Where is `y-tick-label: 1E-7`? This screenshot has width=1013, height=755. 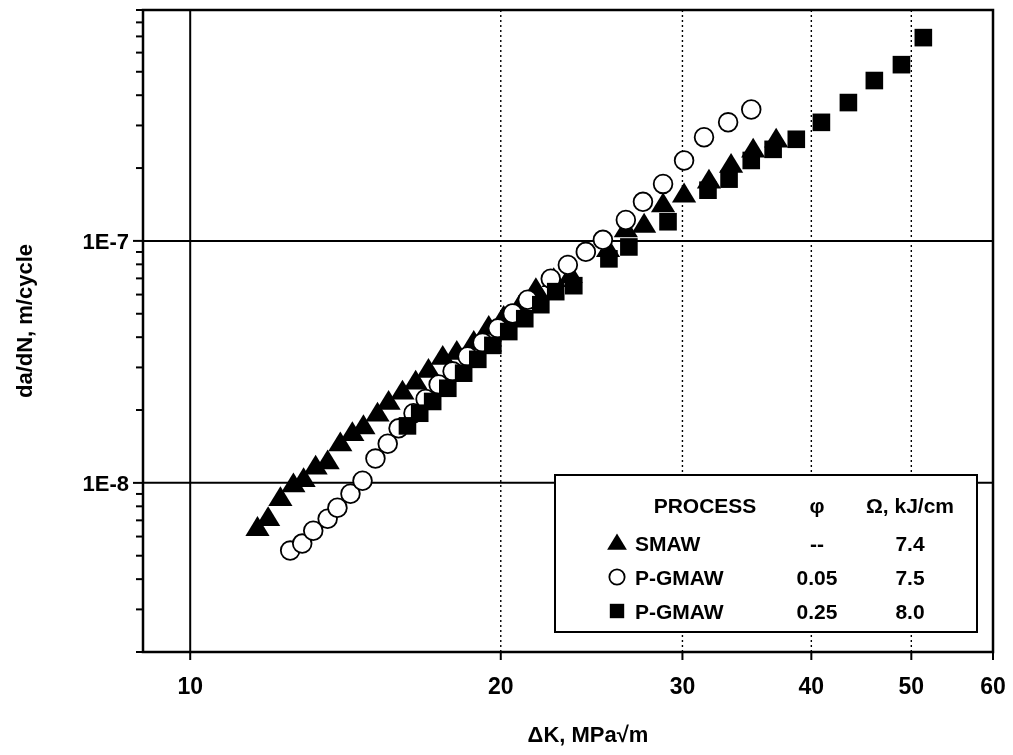
y-tick-label: 1E-7 is located at coordinates (105, 241).